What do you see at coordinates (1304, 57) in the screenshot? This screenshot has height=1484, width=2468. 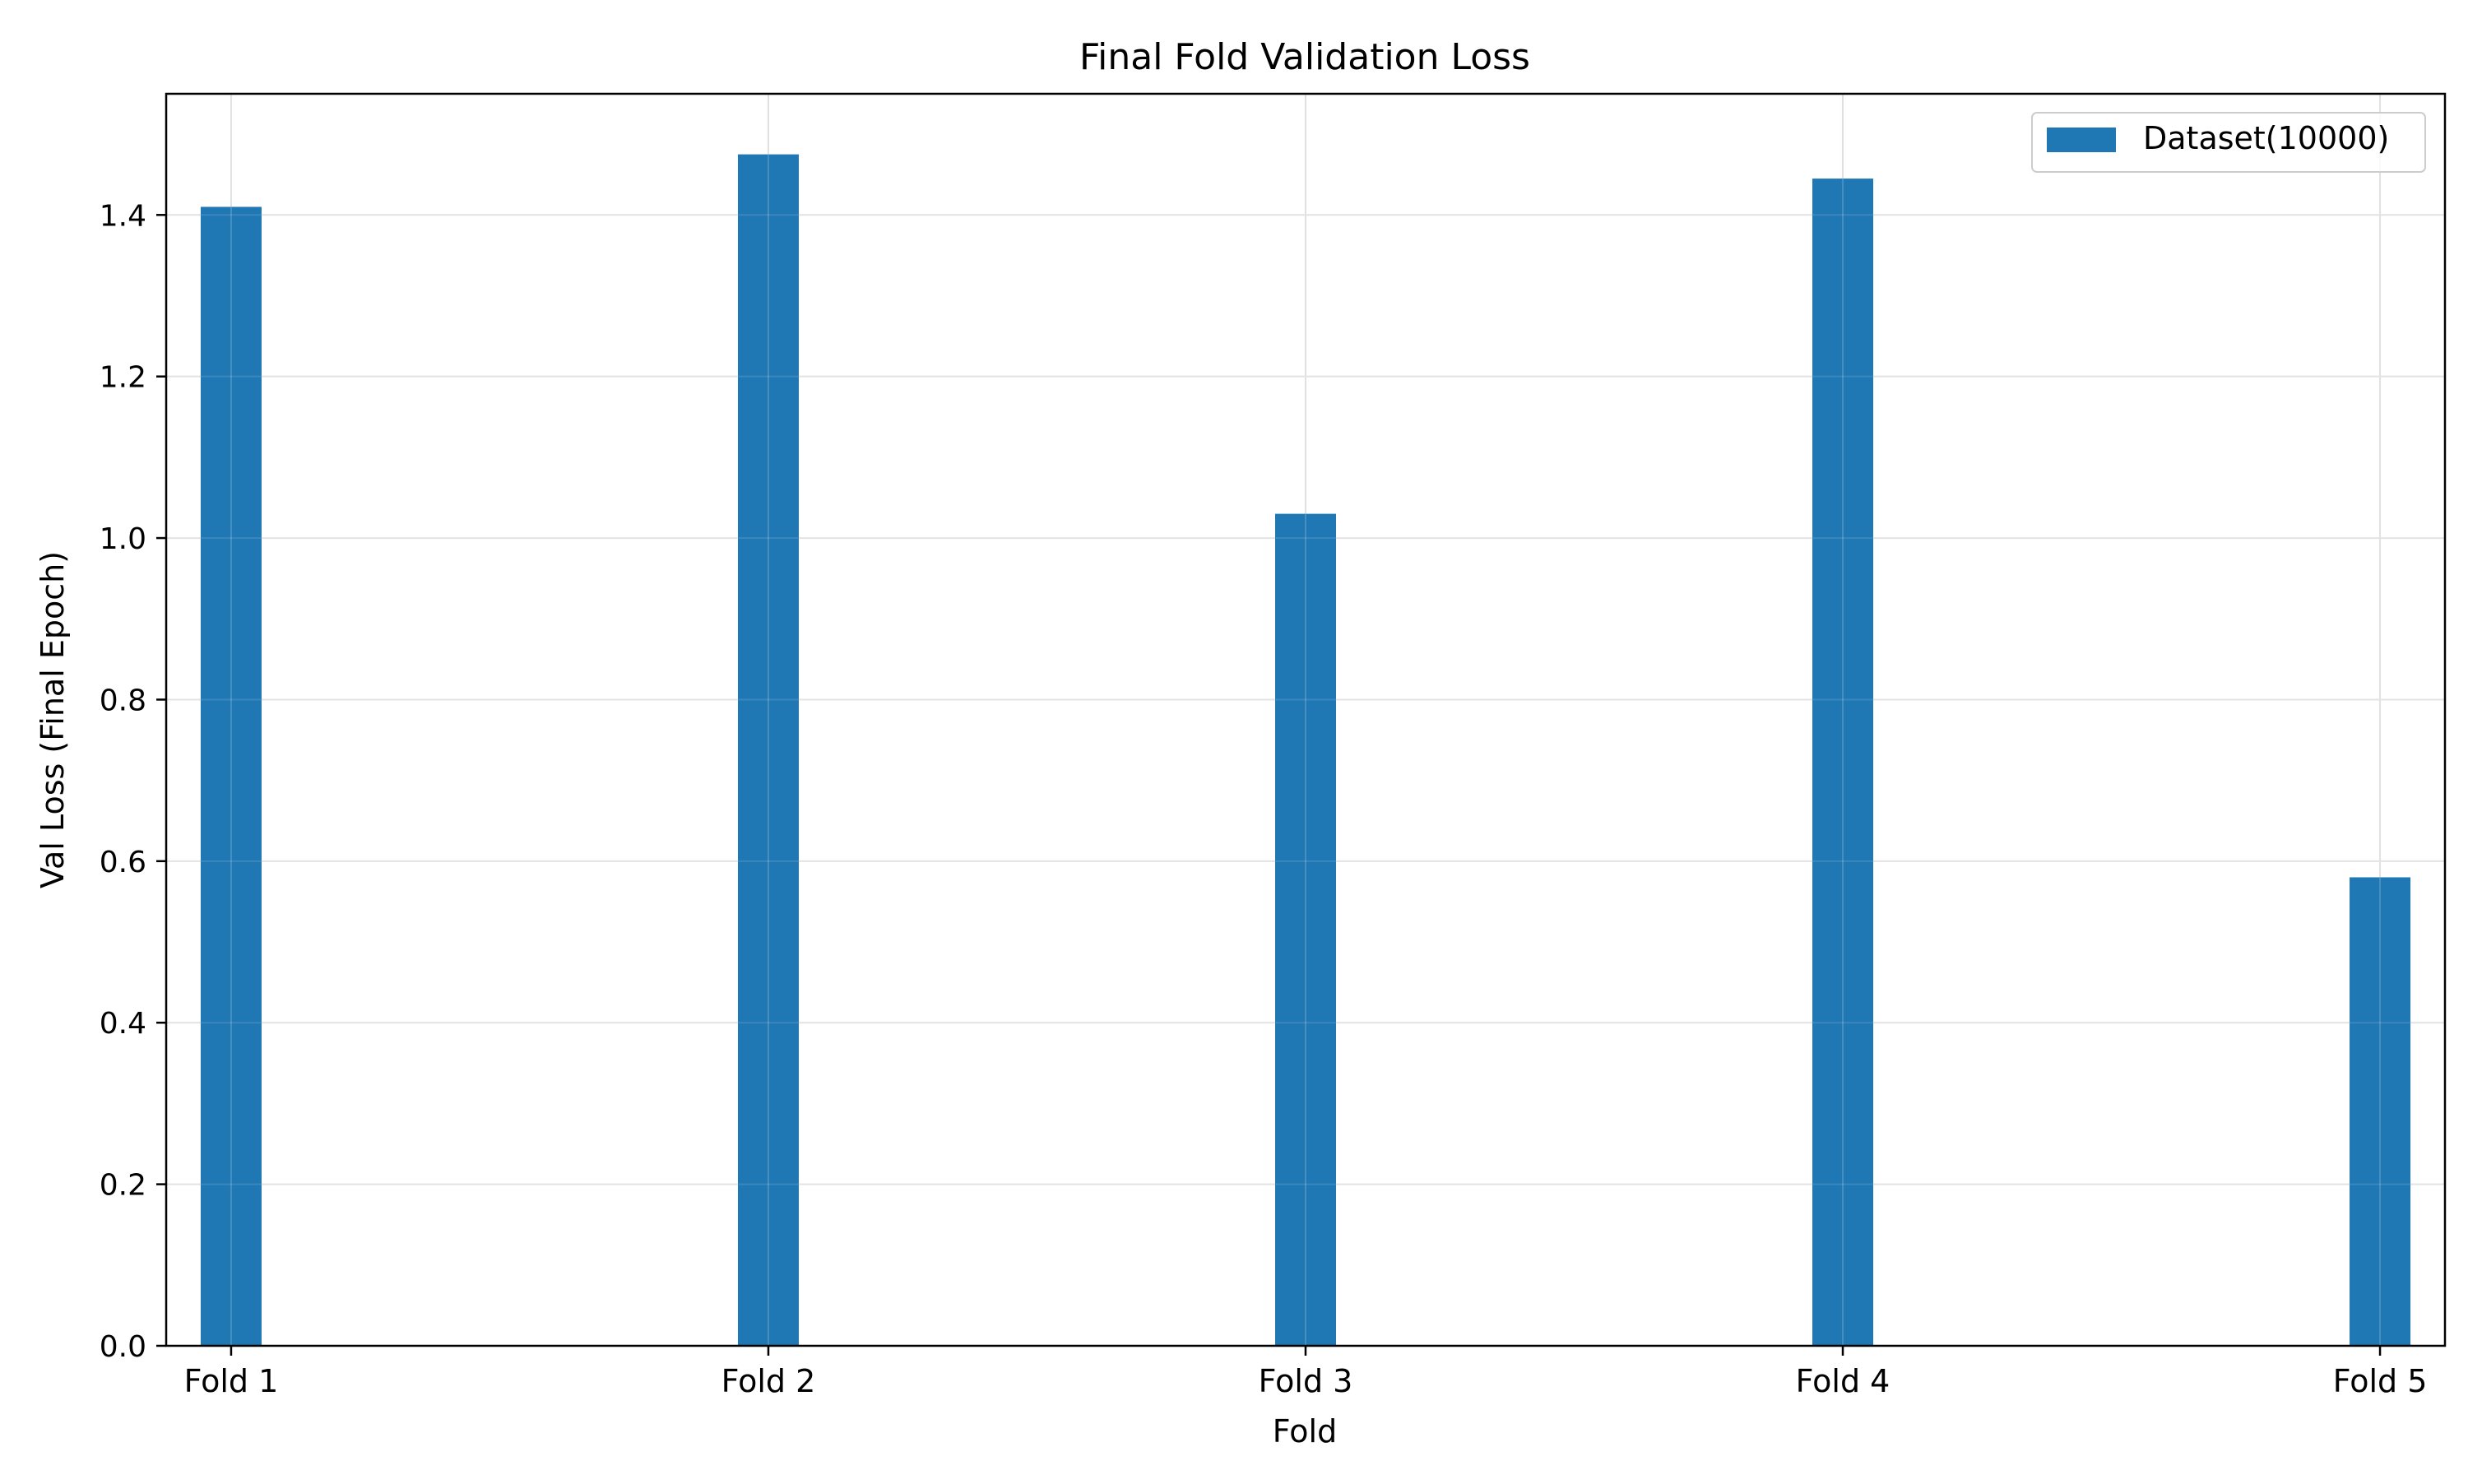 I see `chart-title: Final Fold Validation Loss` at bounding box center [1304, 57].